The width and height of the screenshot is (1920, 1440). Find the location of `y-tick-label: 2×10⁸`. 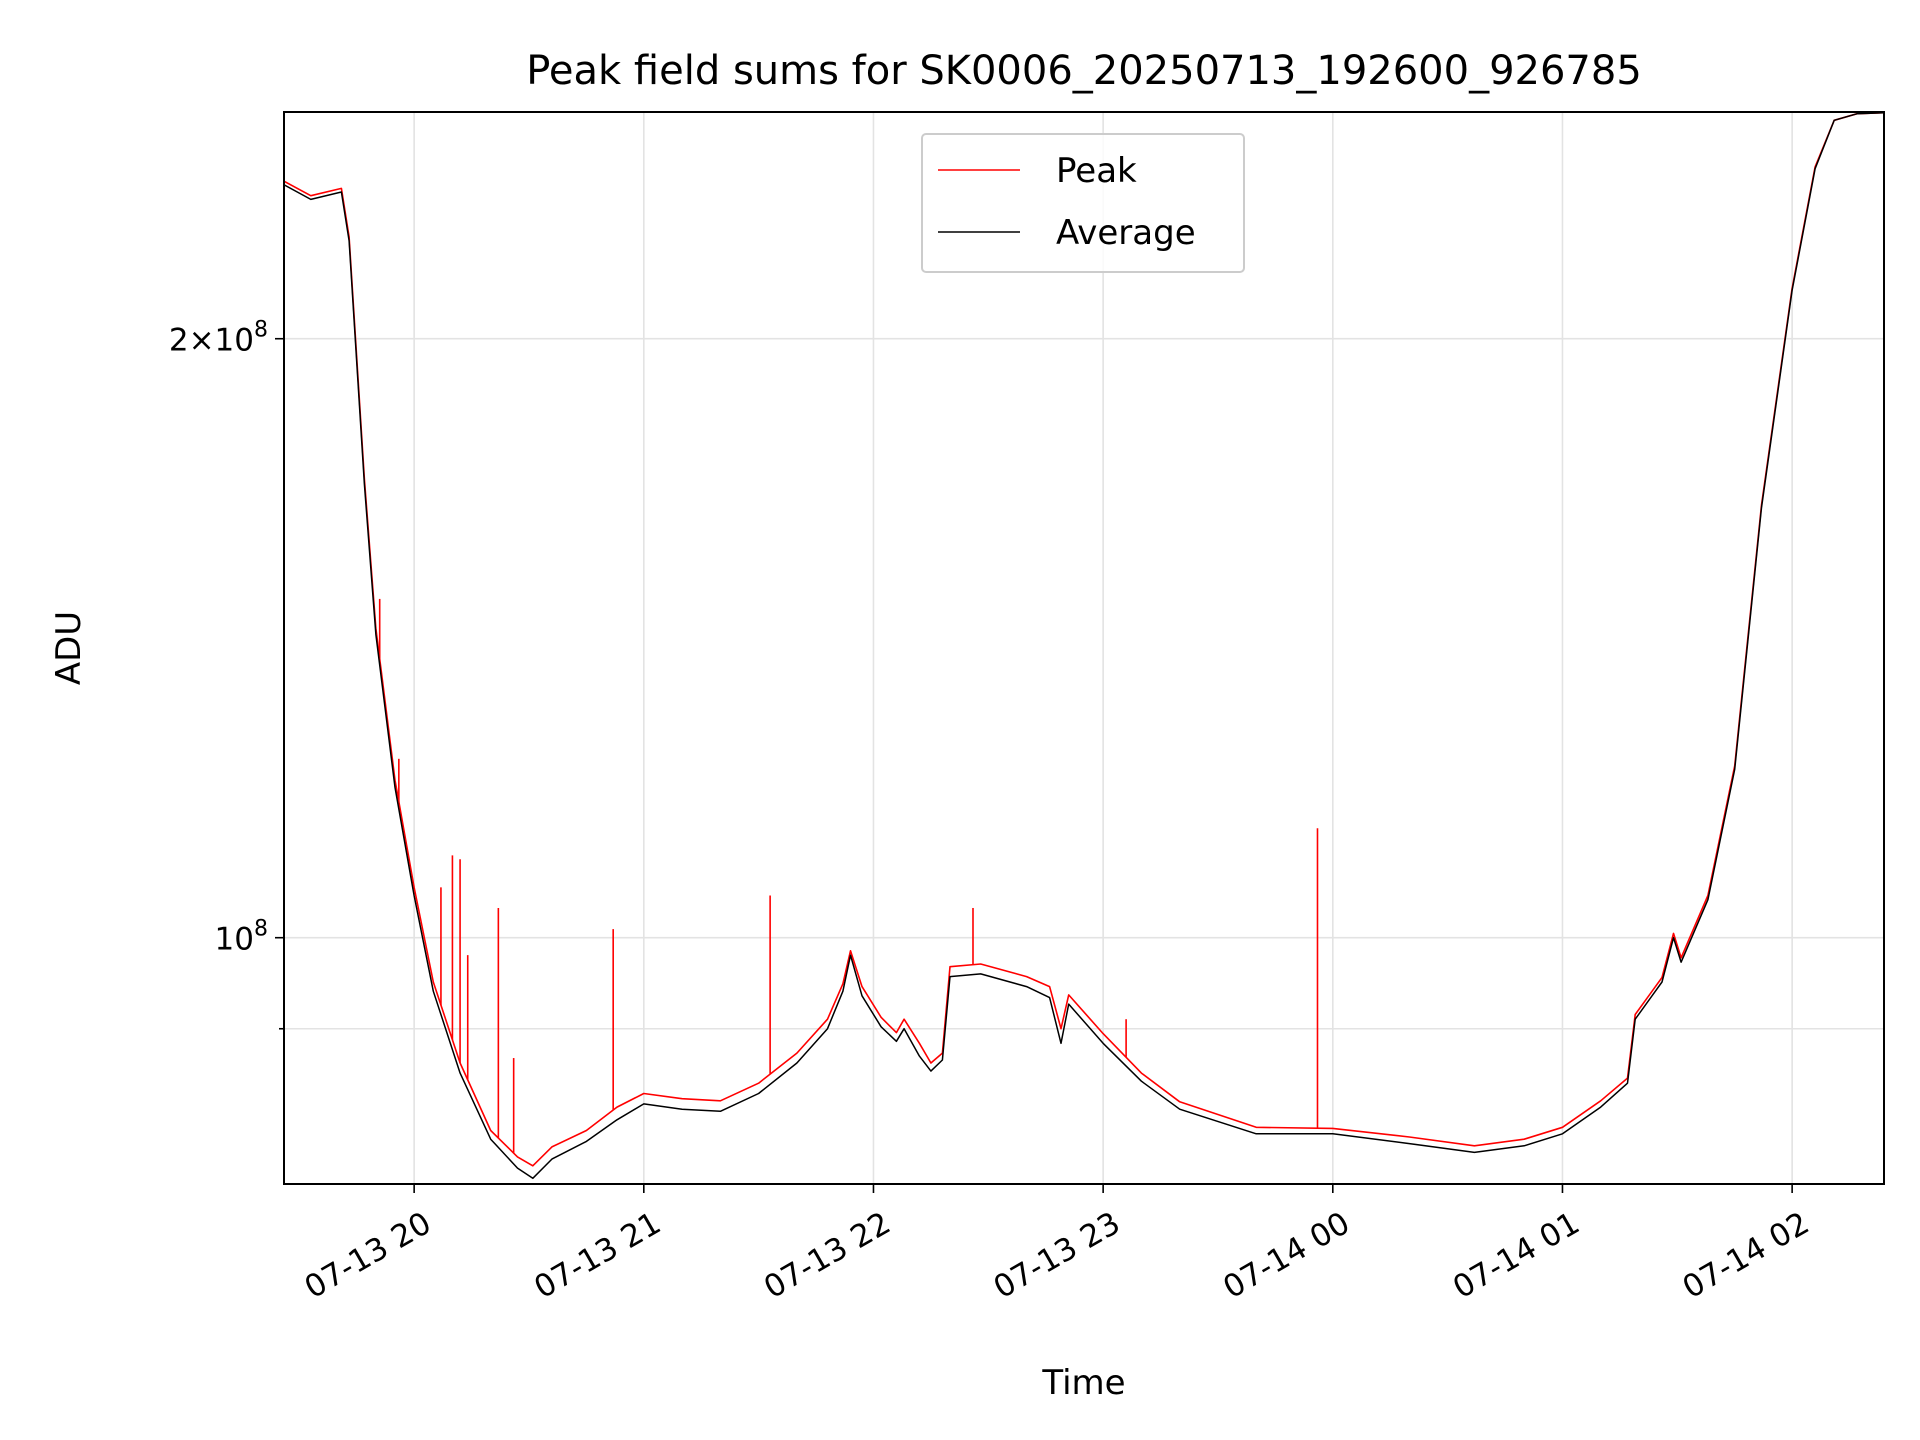

y-tick-label: 2×10⁸ is located at coordinates (218, 338).